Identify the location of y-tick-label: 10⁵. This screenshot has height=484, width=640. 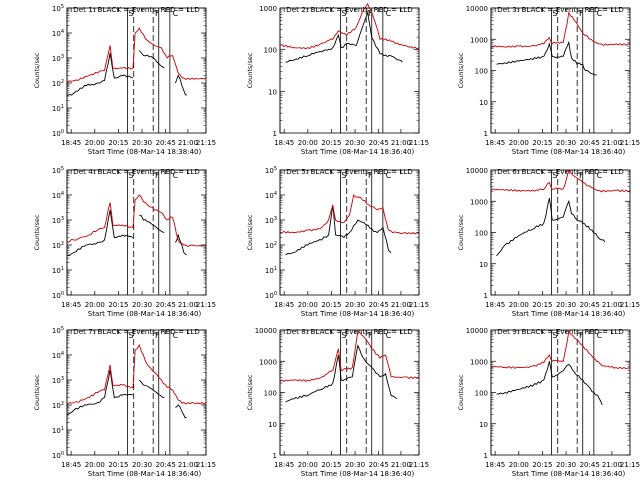
(58, 170).